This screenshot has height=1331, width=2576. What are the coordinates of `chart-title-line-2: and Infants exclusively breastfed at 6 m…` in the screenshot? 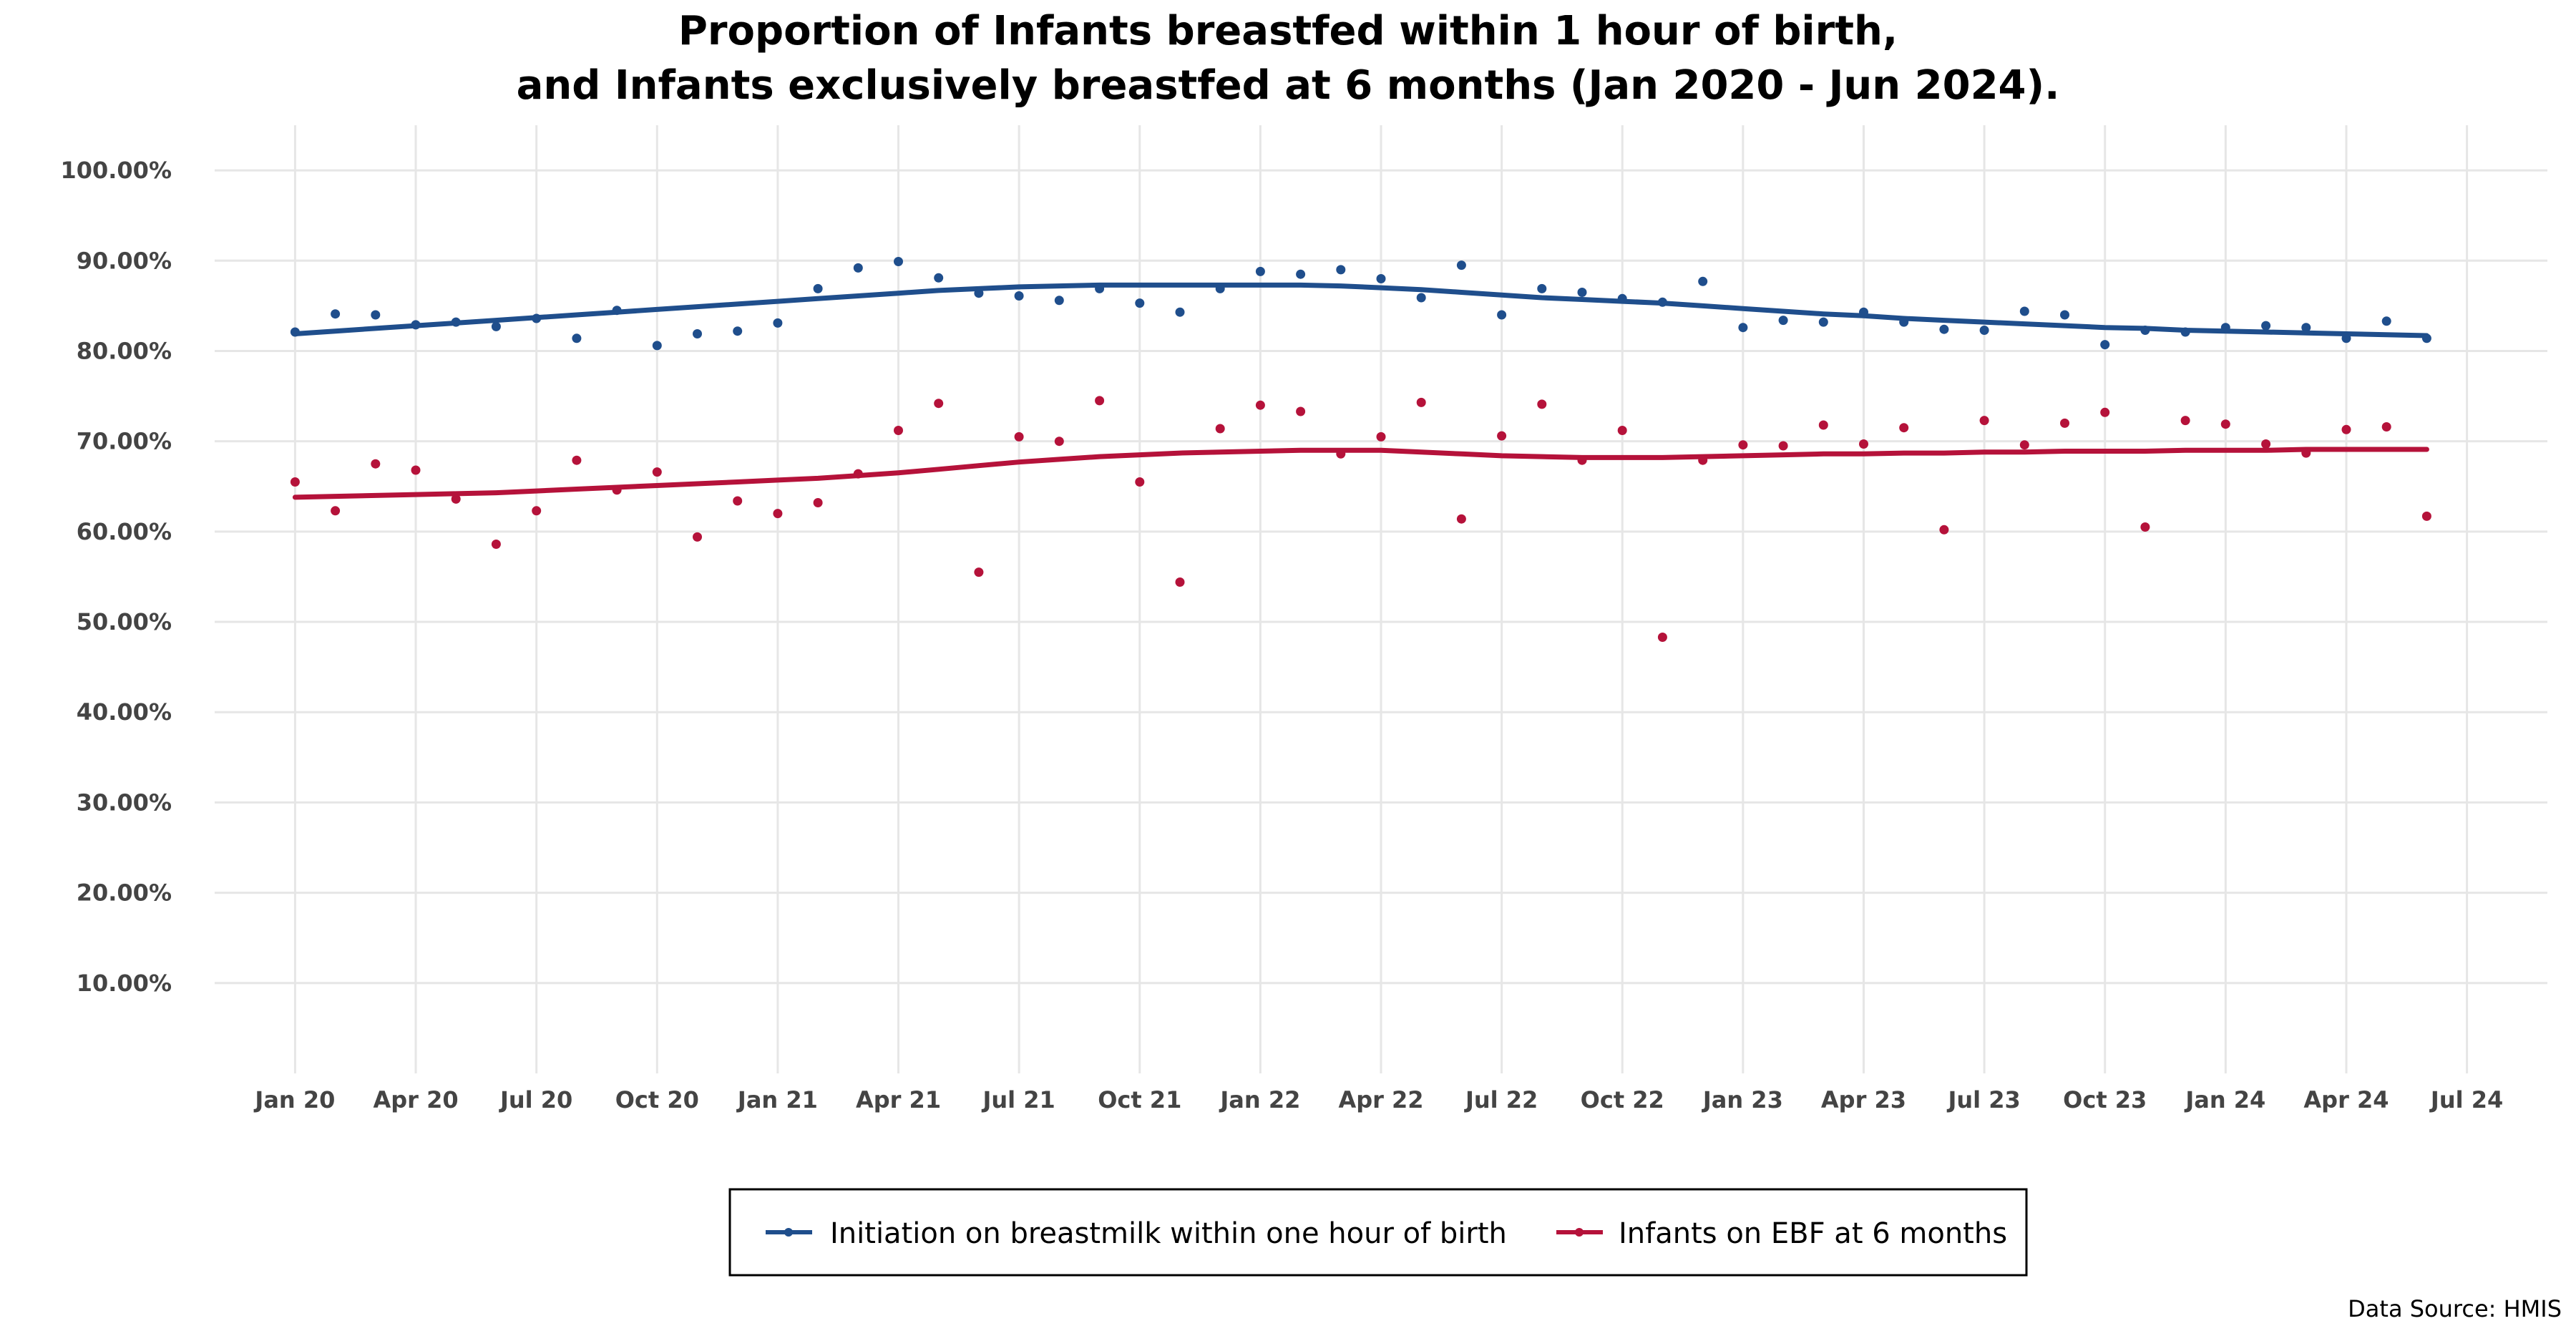 It's located at (1288, 85).